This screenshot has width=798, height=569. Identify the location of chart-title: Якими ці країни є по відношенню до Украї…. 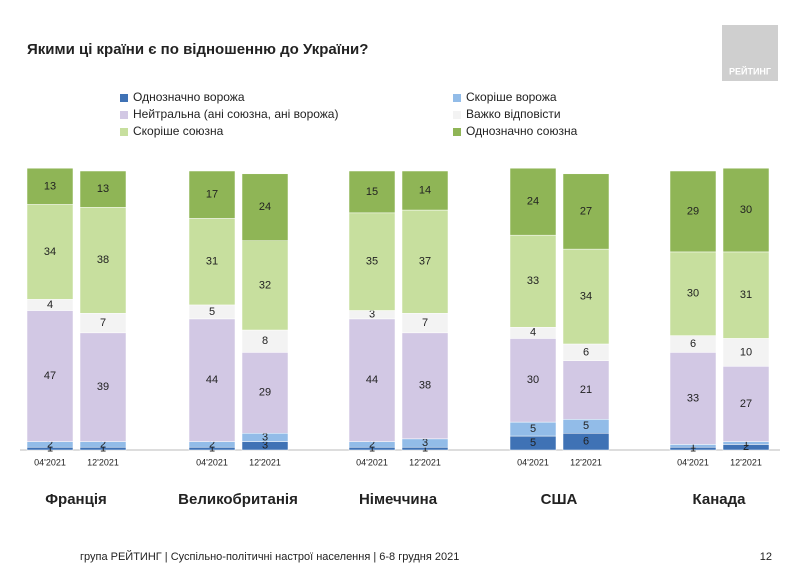
(197, 49).